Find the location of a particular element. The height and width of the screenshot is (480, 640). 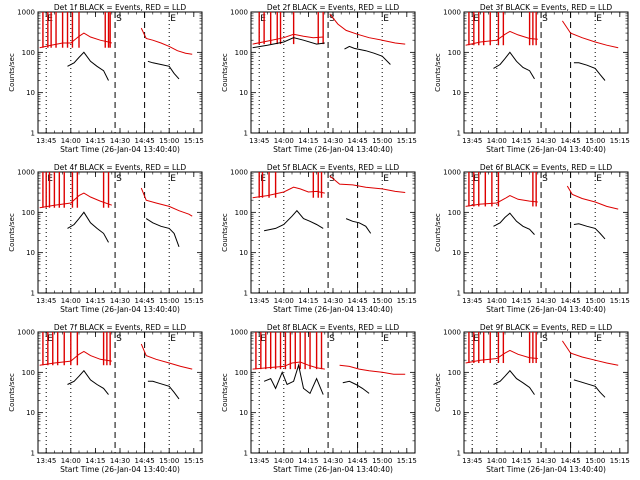

chart-title: Det 6f BLACK = Events, RED = LLD is located at coordinates (546, 167).